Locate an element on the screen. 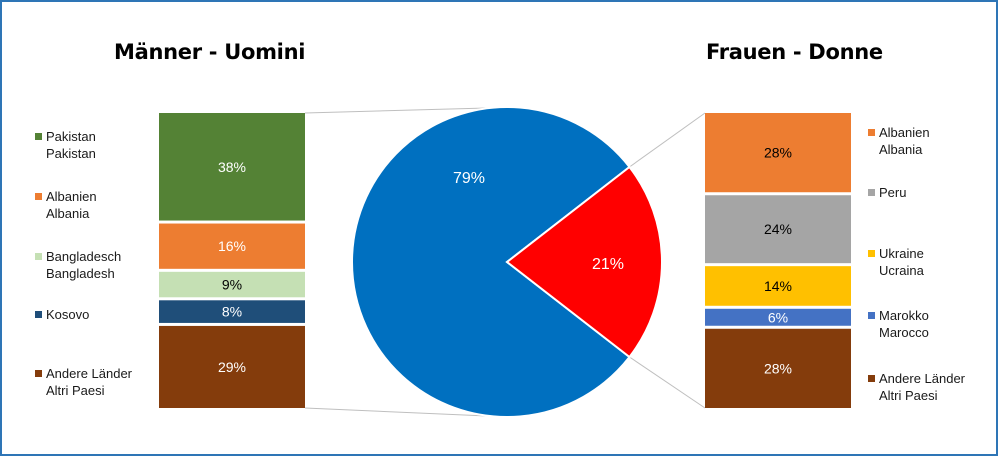 The image size is (998, 456). left-legend-label-4-0: Andere Länder is located at coordinates (89, 373).